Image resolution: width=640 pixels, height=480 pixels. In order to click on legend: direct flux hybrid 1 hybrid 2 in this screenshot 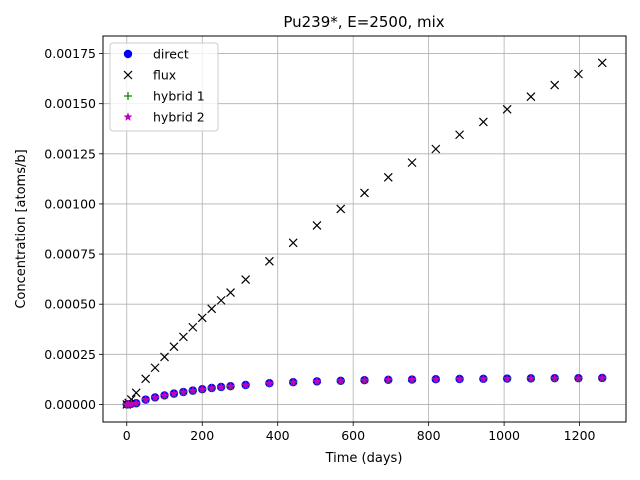, I will do `click(164, 87)`.